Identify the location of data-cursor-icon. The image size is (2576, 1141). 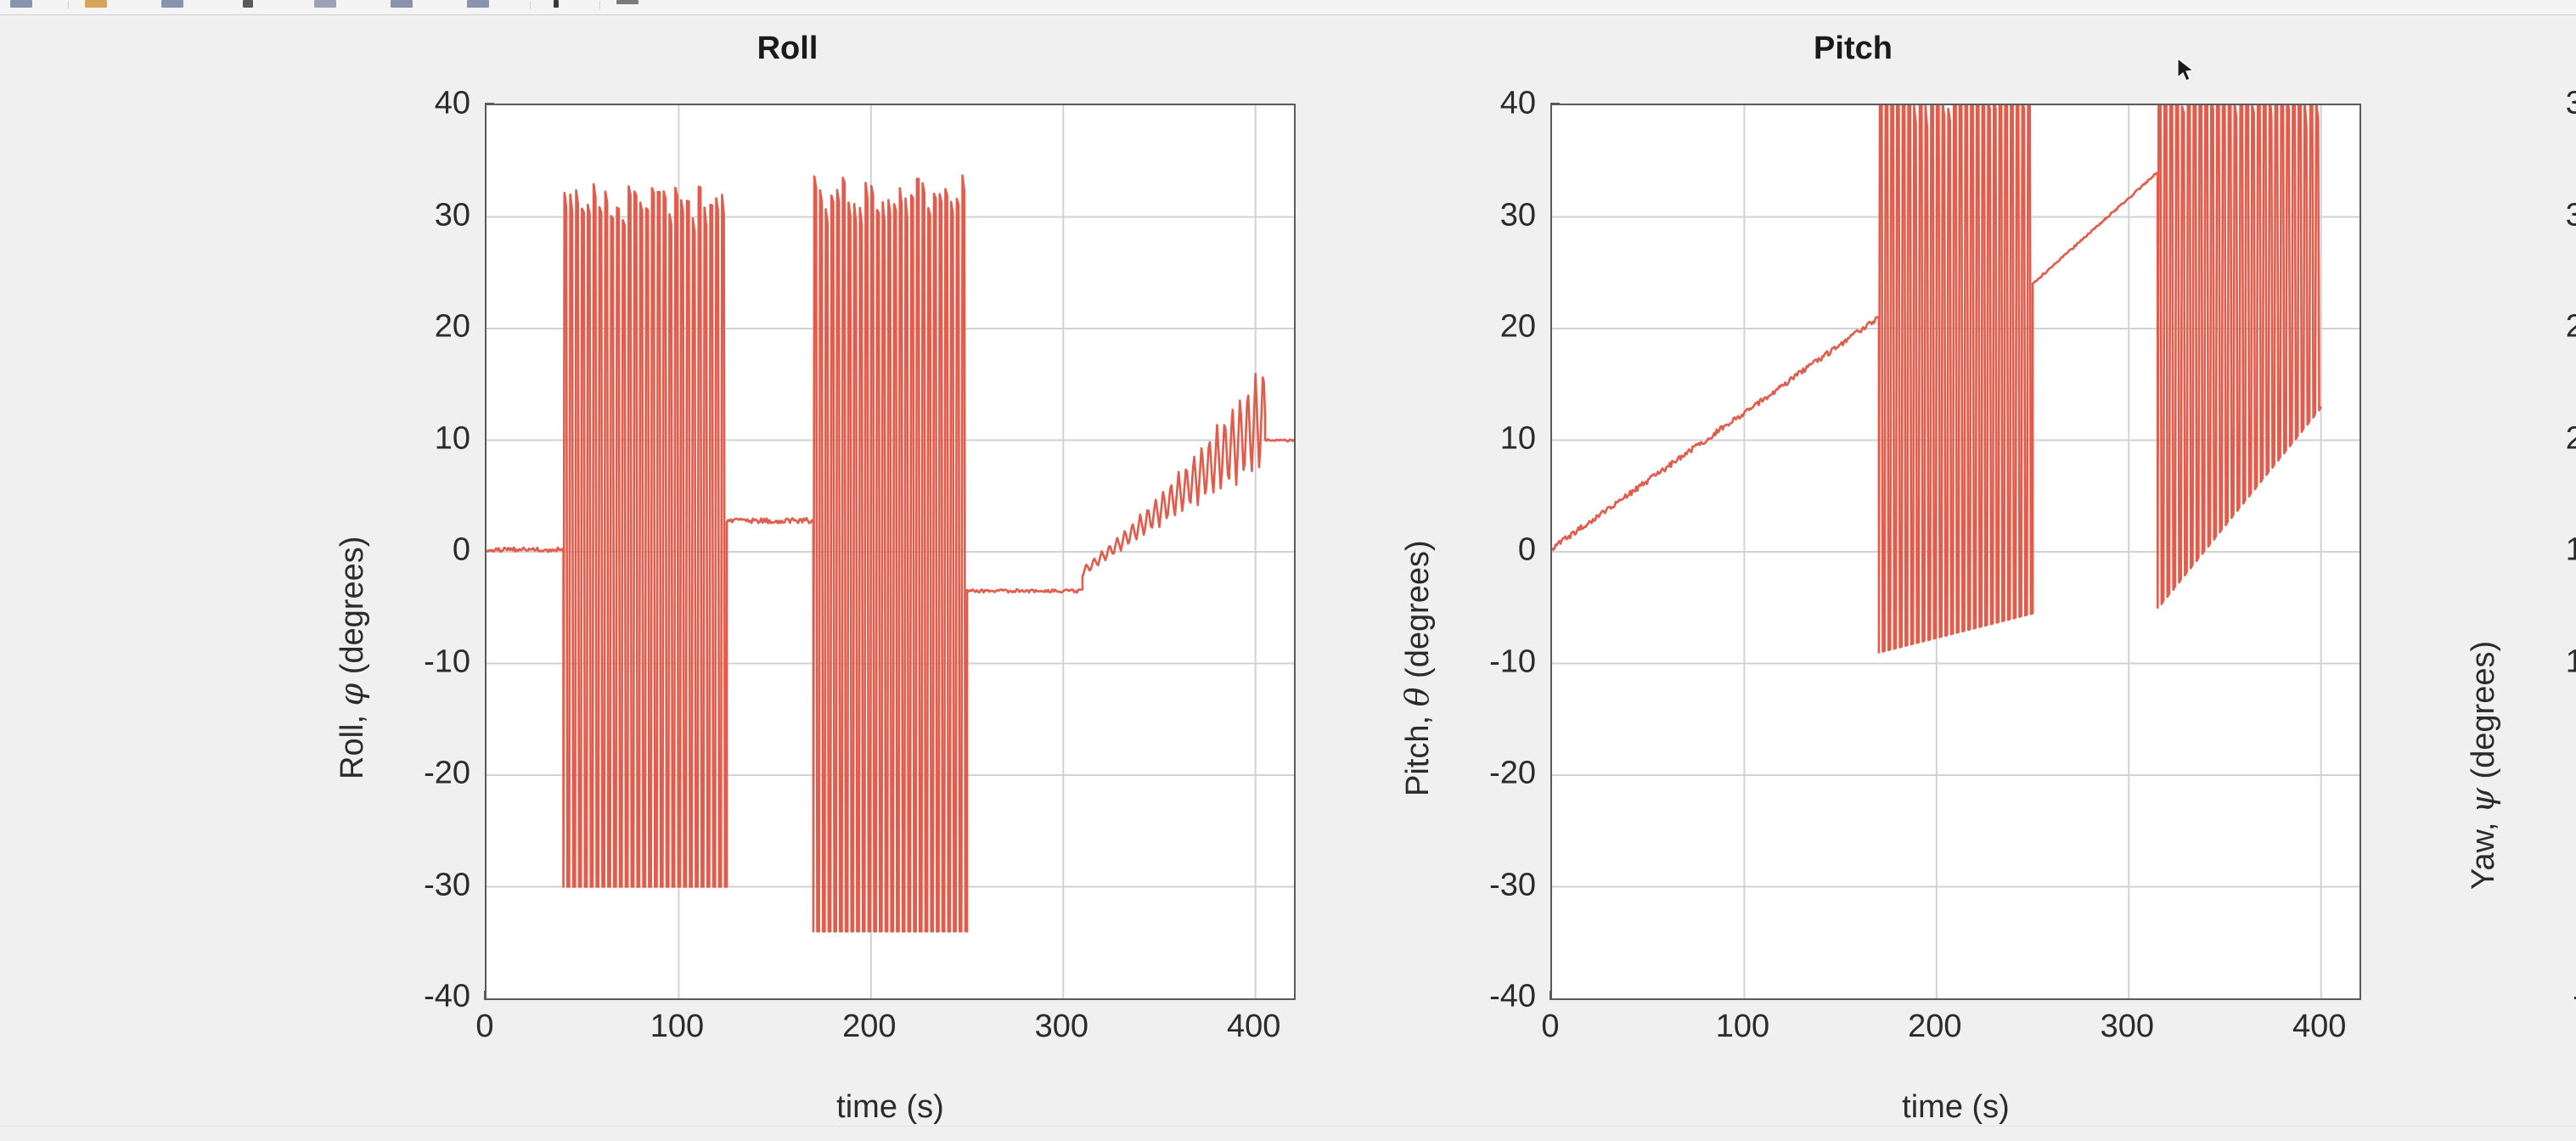
(557, 5).